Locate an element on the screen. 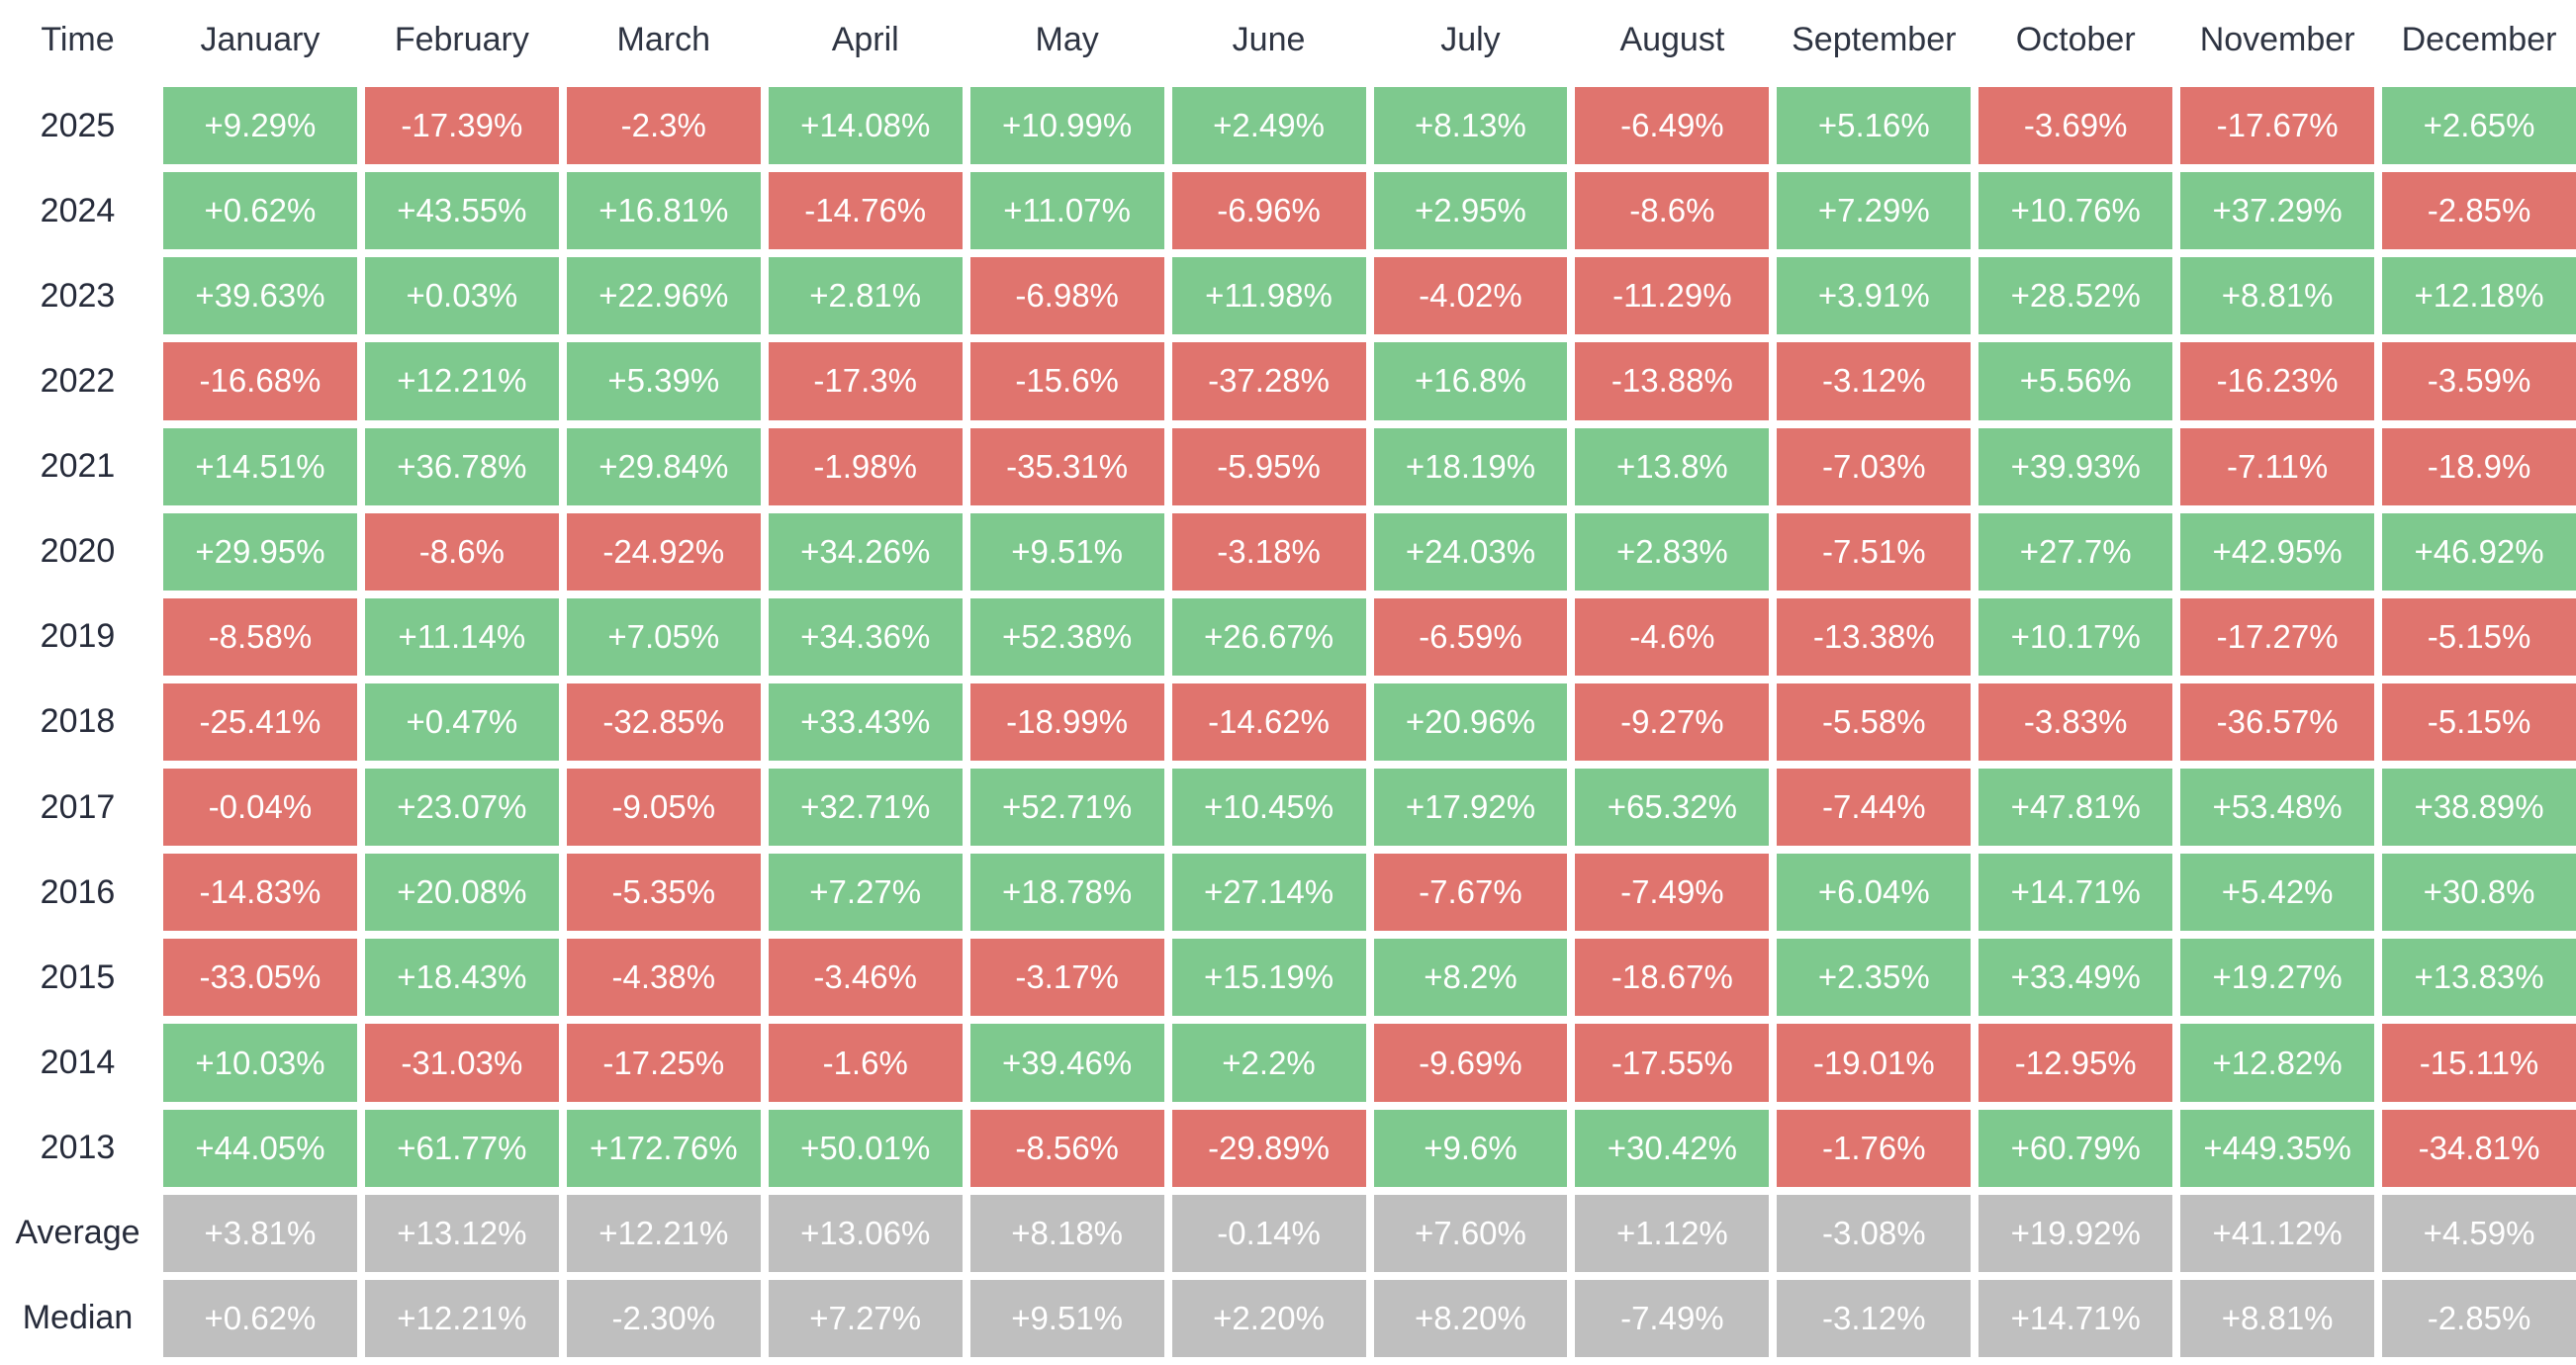 The width and height of the screenshot is (2576, 1365). return-cell-2019-february: +11.14% is located at coordinates (462, 636).